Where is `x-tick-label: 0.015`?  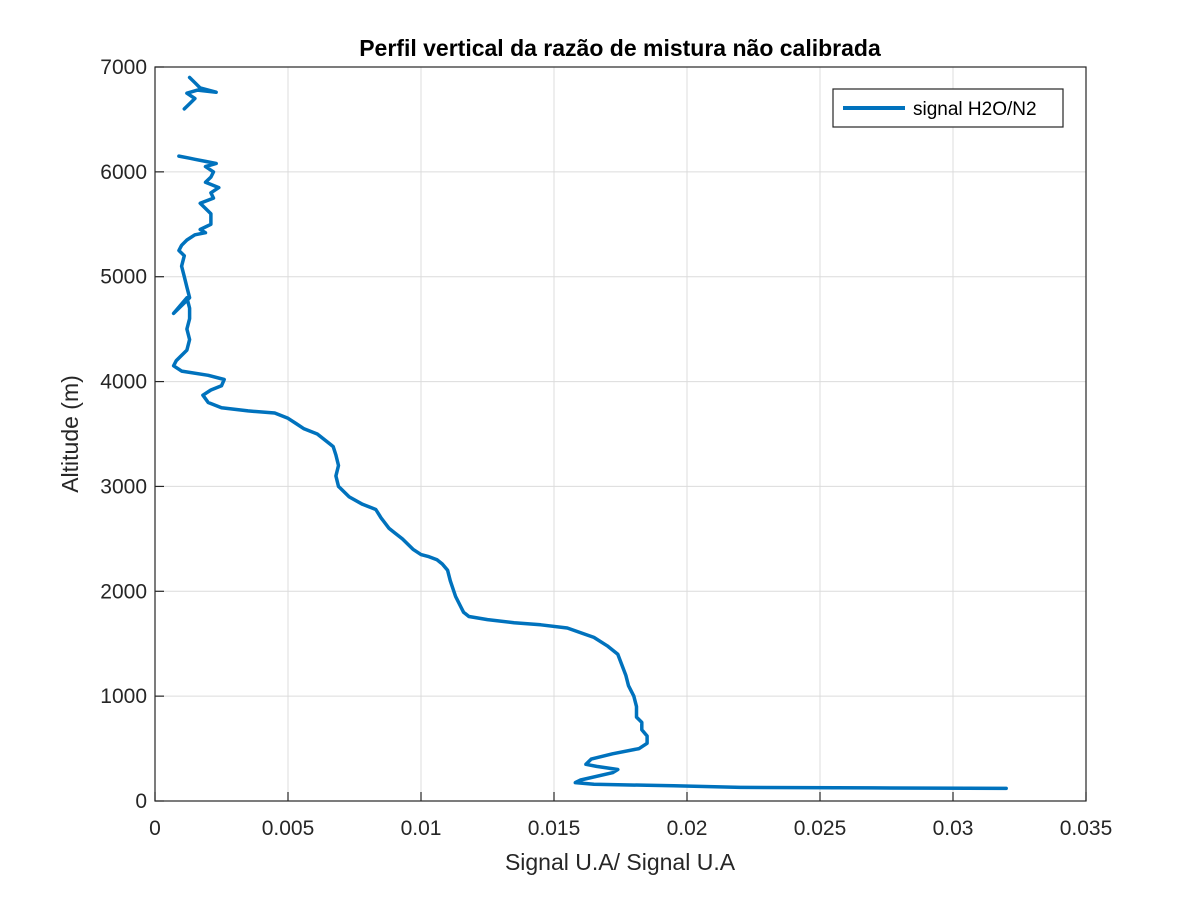 x-tick-label: 0.015 is located at coordinates (554, 828).